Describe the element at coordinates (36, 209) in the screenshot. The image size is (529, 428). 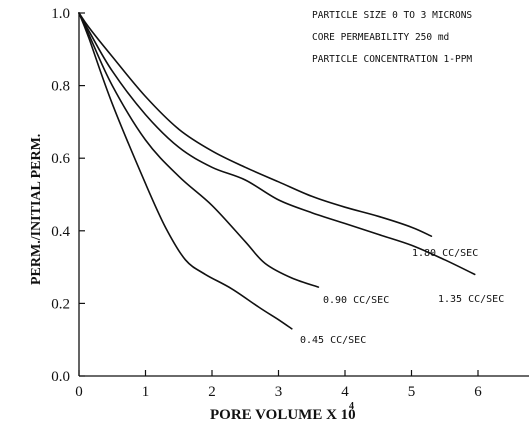
I see `y-axis-title: PERM./INITIAL PERM.` at that location.